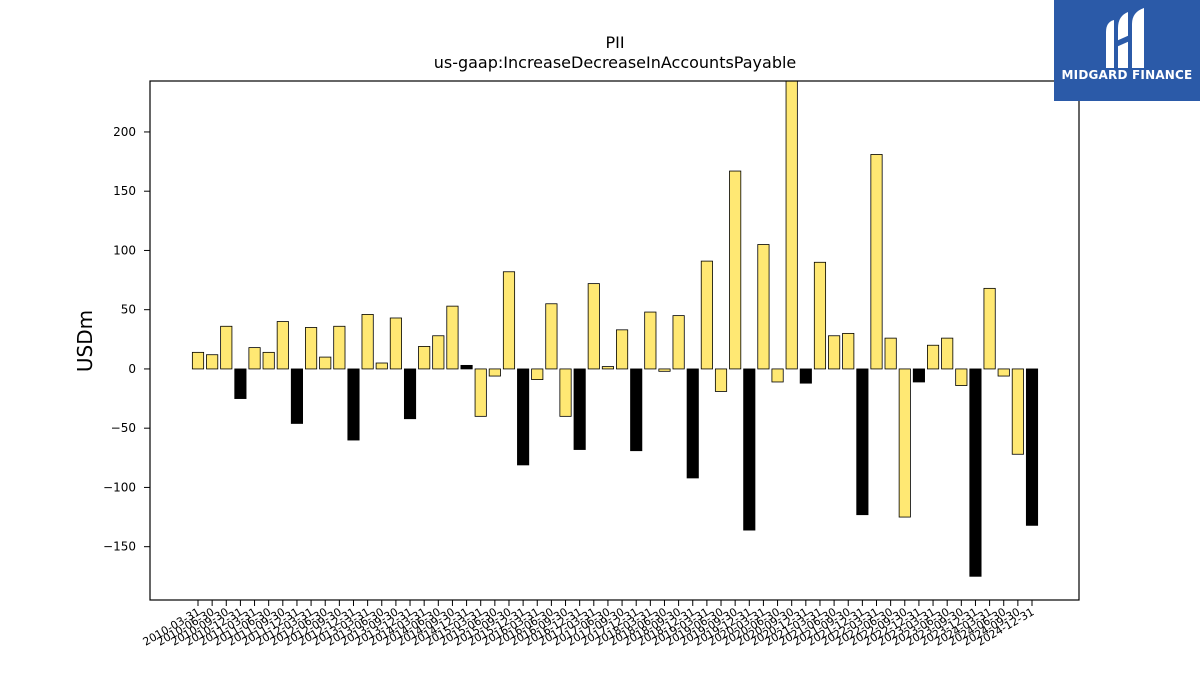  I want to click on midgard-logo-icon, so click(1125, 38).